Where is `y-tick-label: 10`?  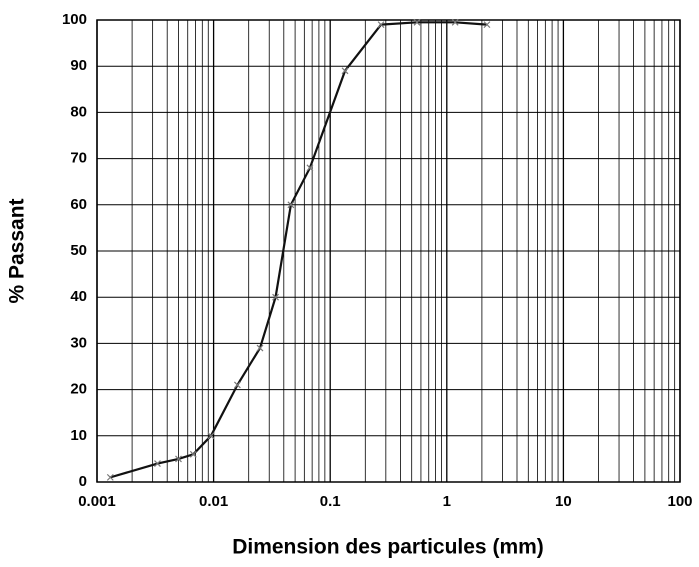
y-tick-label: 10 is located at coordinates (78, 435).